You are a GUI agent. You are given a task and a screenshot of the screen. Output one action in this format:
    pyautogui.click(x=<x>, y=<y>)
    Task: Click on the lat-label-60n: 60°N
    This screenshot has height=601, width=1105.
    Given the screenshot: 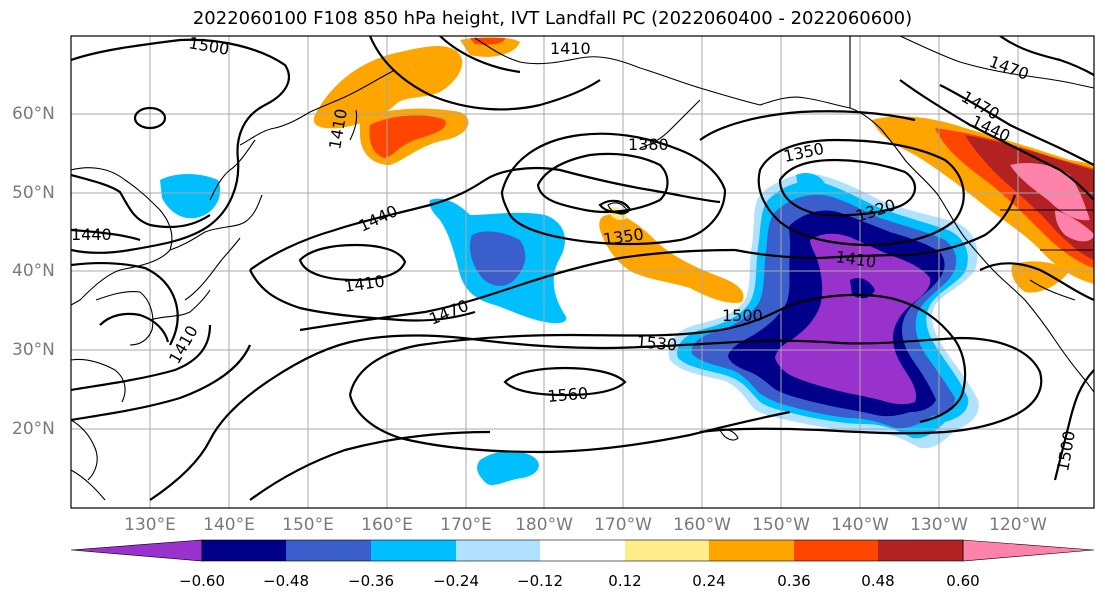 What is the action you would take?
    pyautogui.click(x=33, y=114)
    